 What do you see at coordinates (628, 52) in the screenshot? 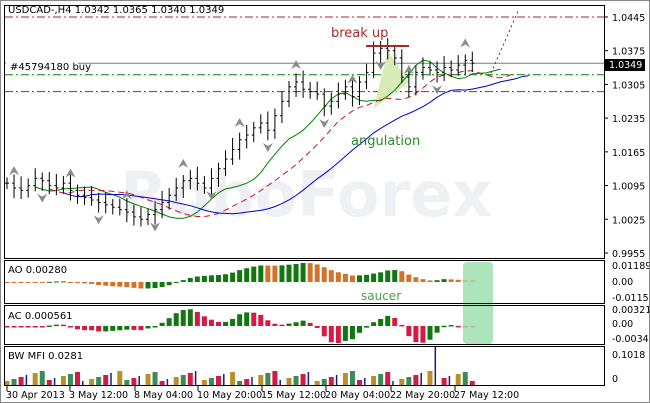
I see `y-tick-label: 1.0375` at bounding box center [628, 52].